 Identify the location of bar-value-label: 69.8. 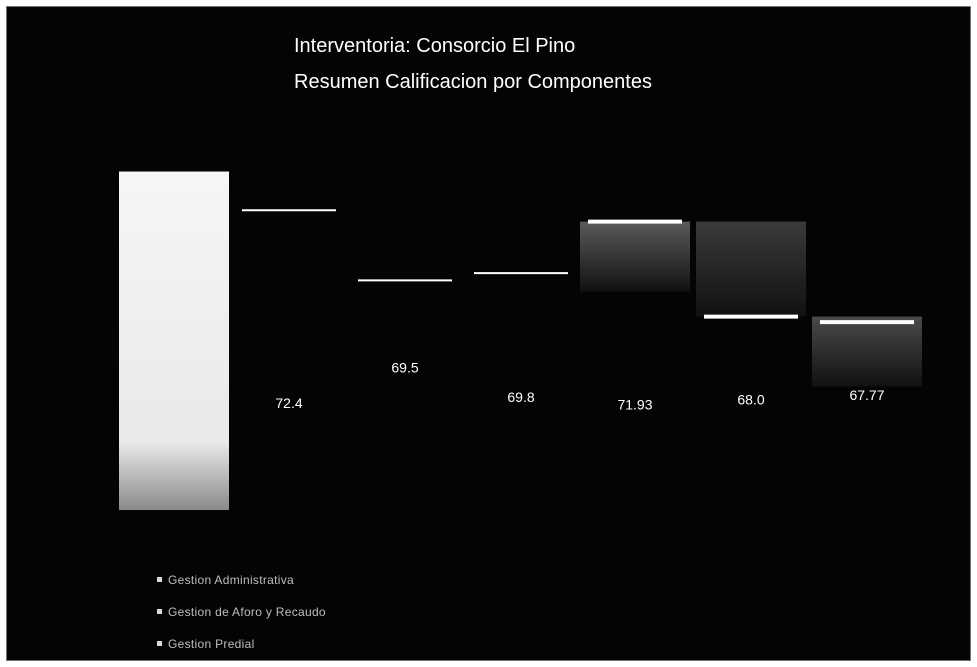
(520, 397).